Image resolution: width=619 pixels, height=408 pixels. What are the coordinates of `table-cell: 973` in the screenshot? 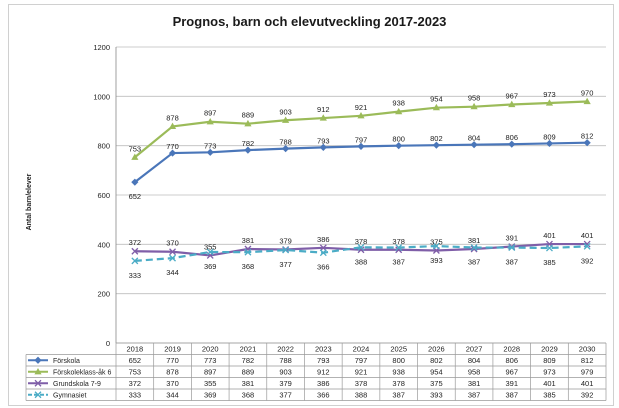 It's located at (549, 372).